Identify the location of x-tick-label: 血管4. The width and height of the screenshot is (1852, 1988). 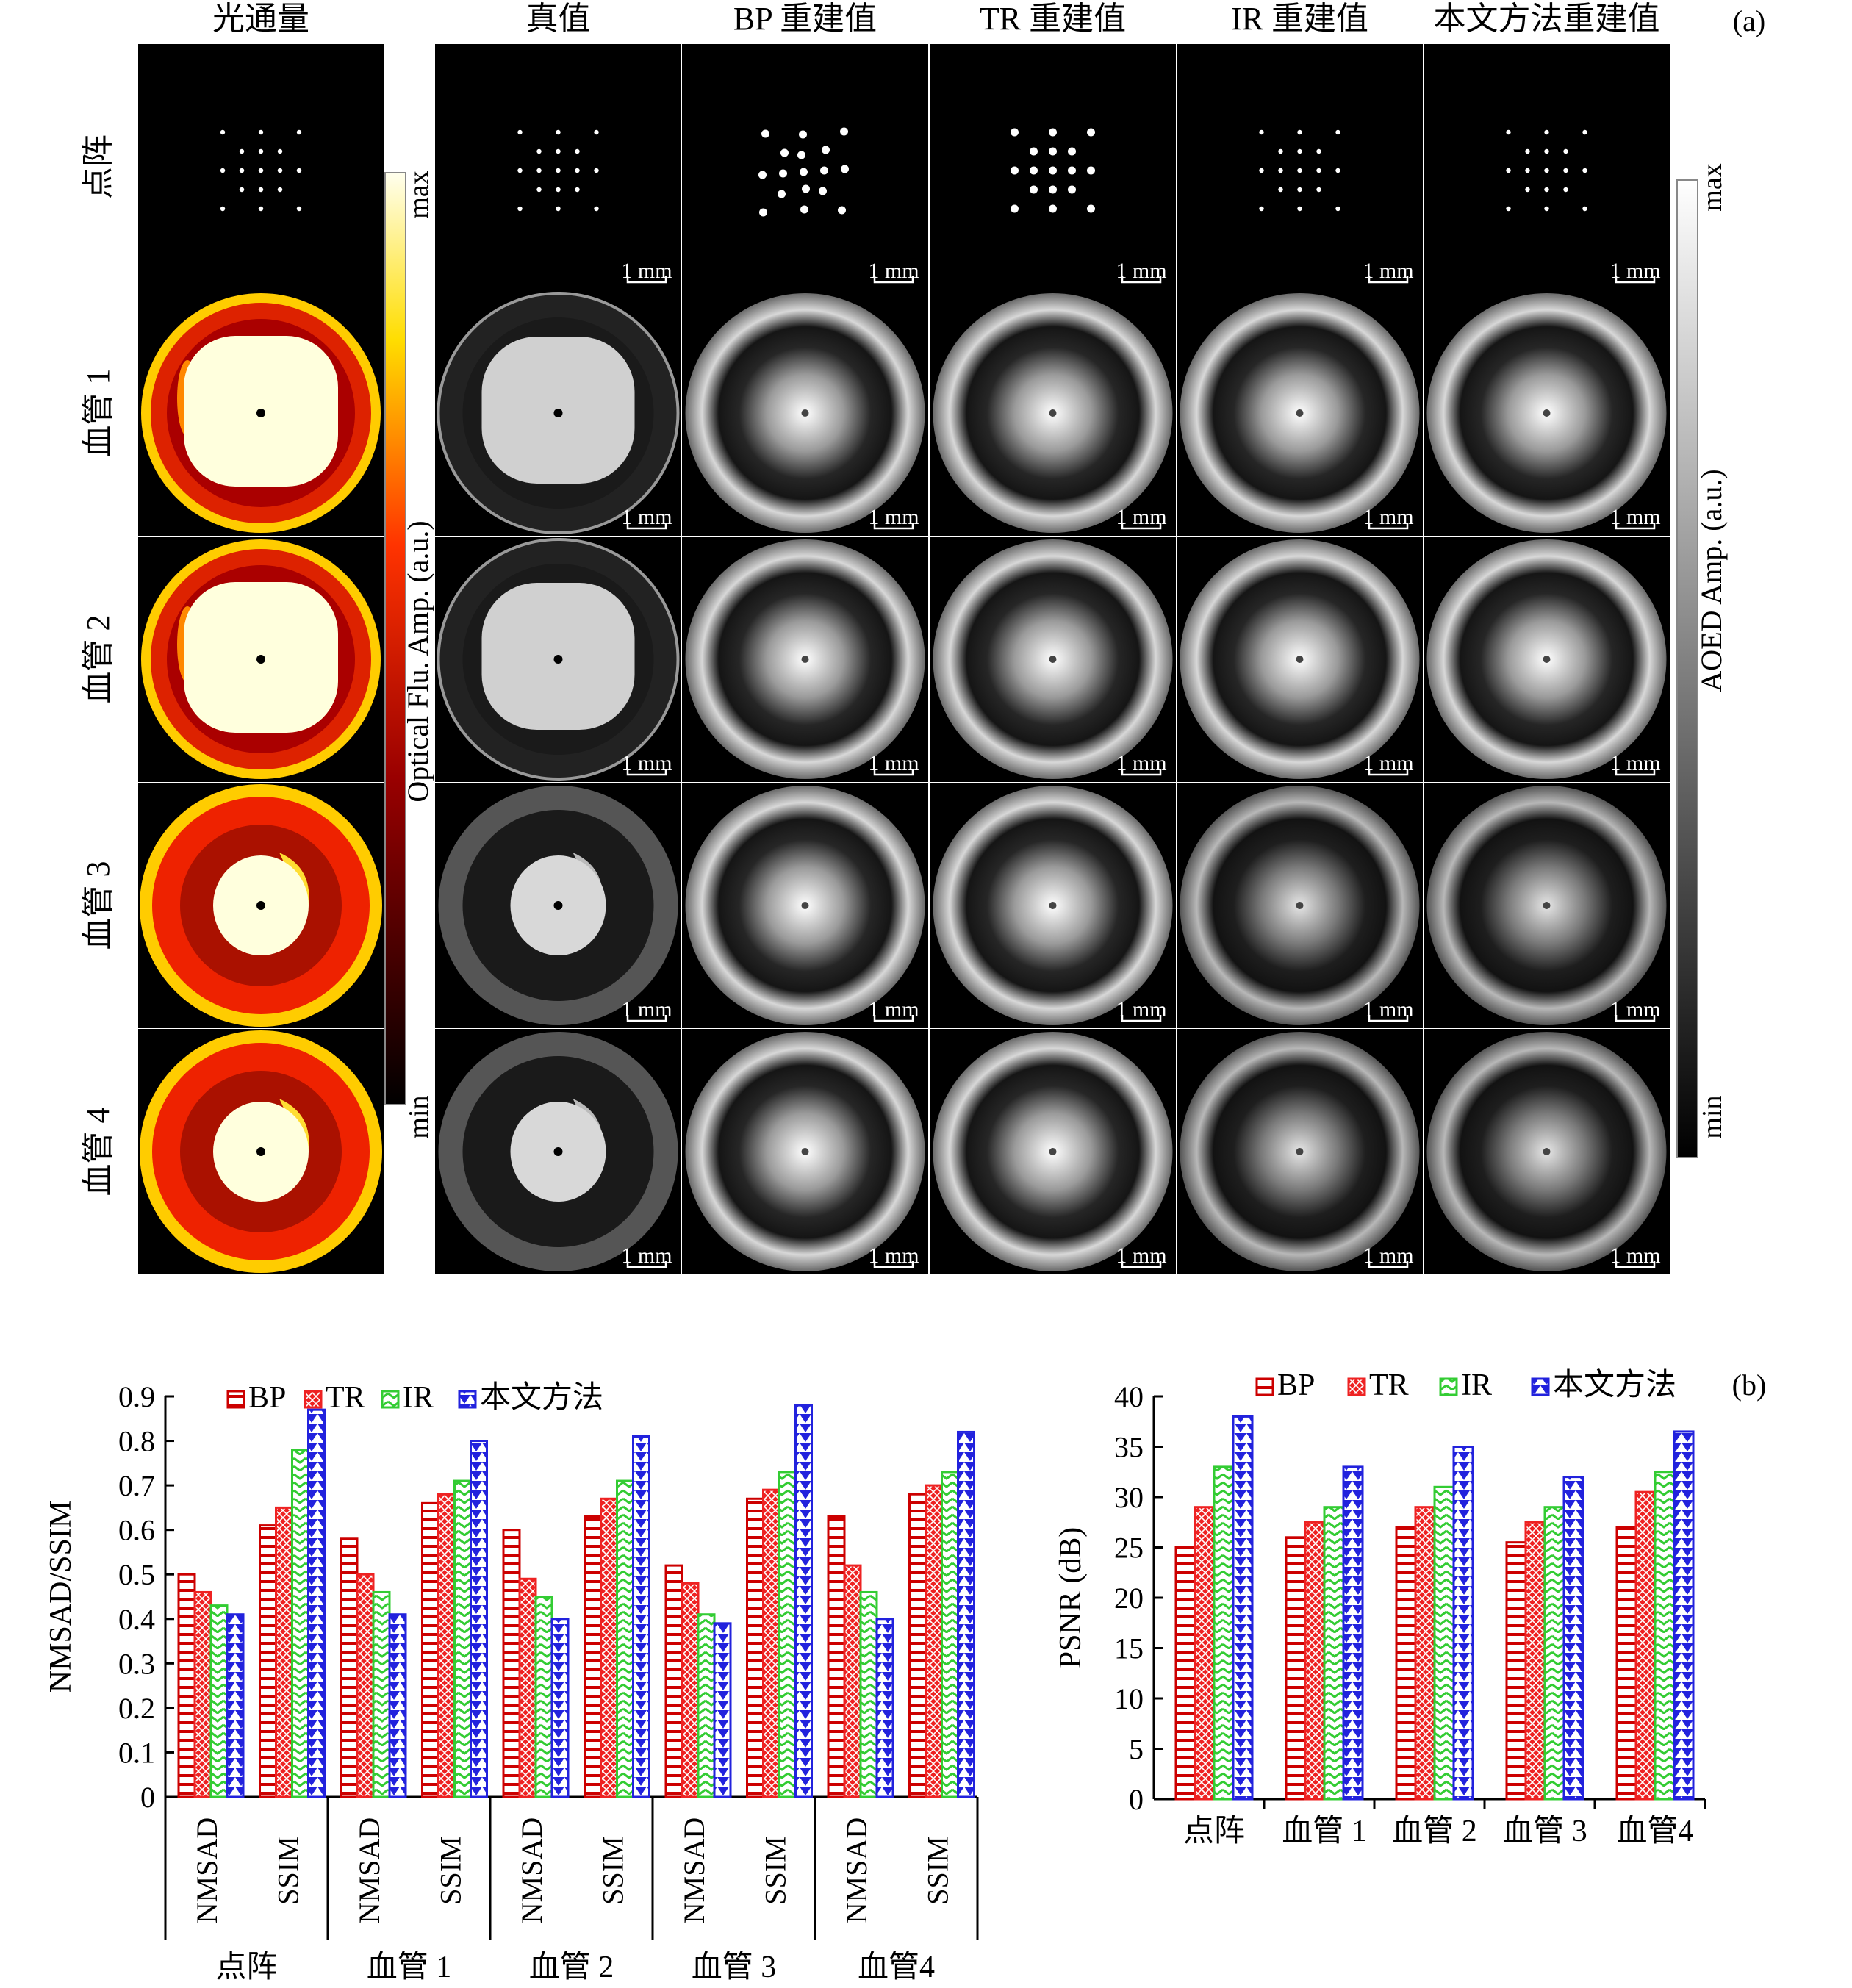
(1655, 1831).